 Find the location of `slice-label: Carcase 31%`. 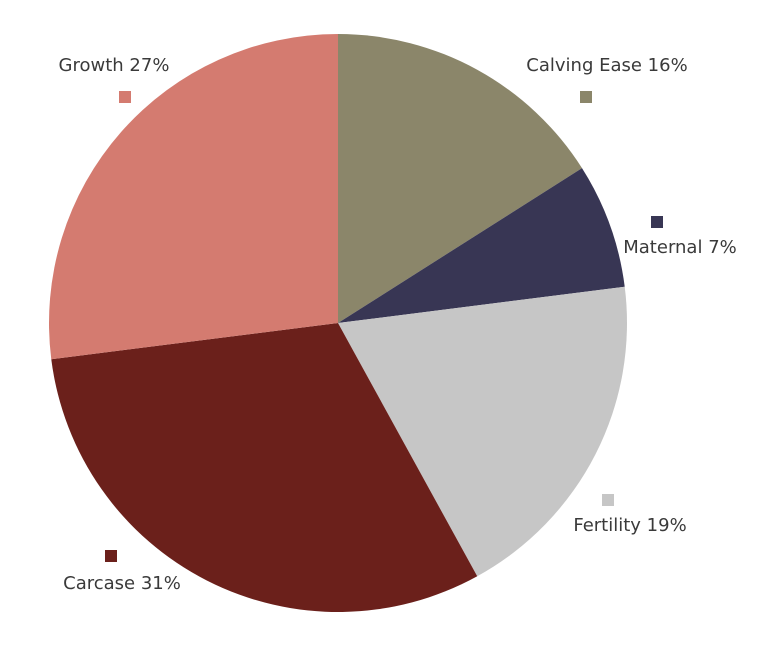

slice-label: Carcase 31% is located at coordinates (122, 583).